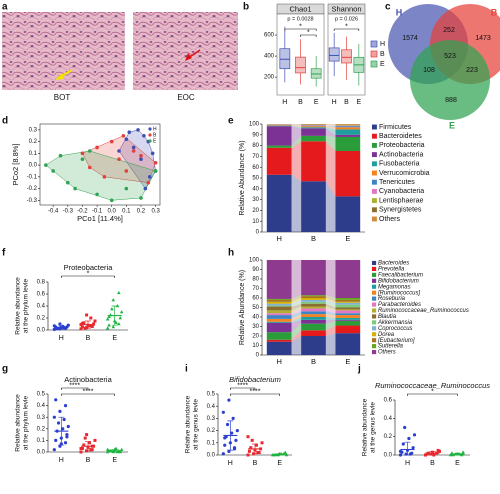 The height and width of the screenshot is (494, 500). What do you see at coordinates (255, 211) in the screenshot?
I see `y-tick-label: 20` at bounding box center [255, 211].